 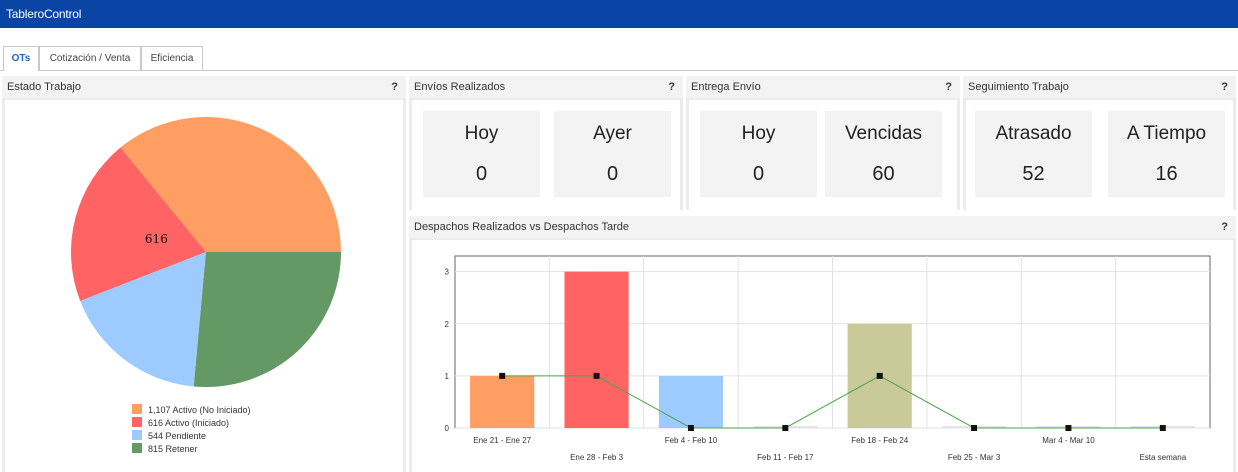 What do you see at coordinates (1018, 87) in the screenshot?
I see `seguimiento-title: Seguimiento Trabajo` at bounding box center [1018, 87].